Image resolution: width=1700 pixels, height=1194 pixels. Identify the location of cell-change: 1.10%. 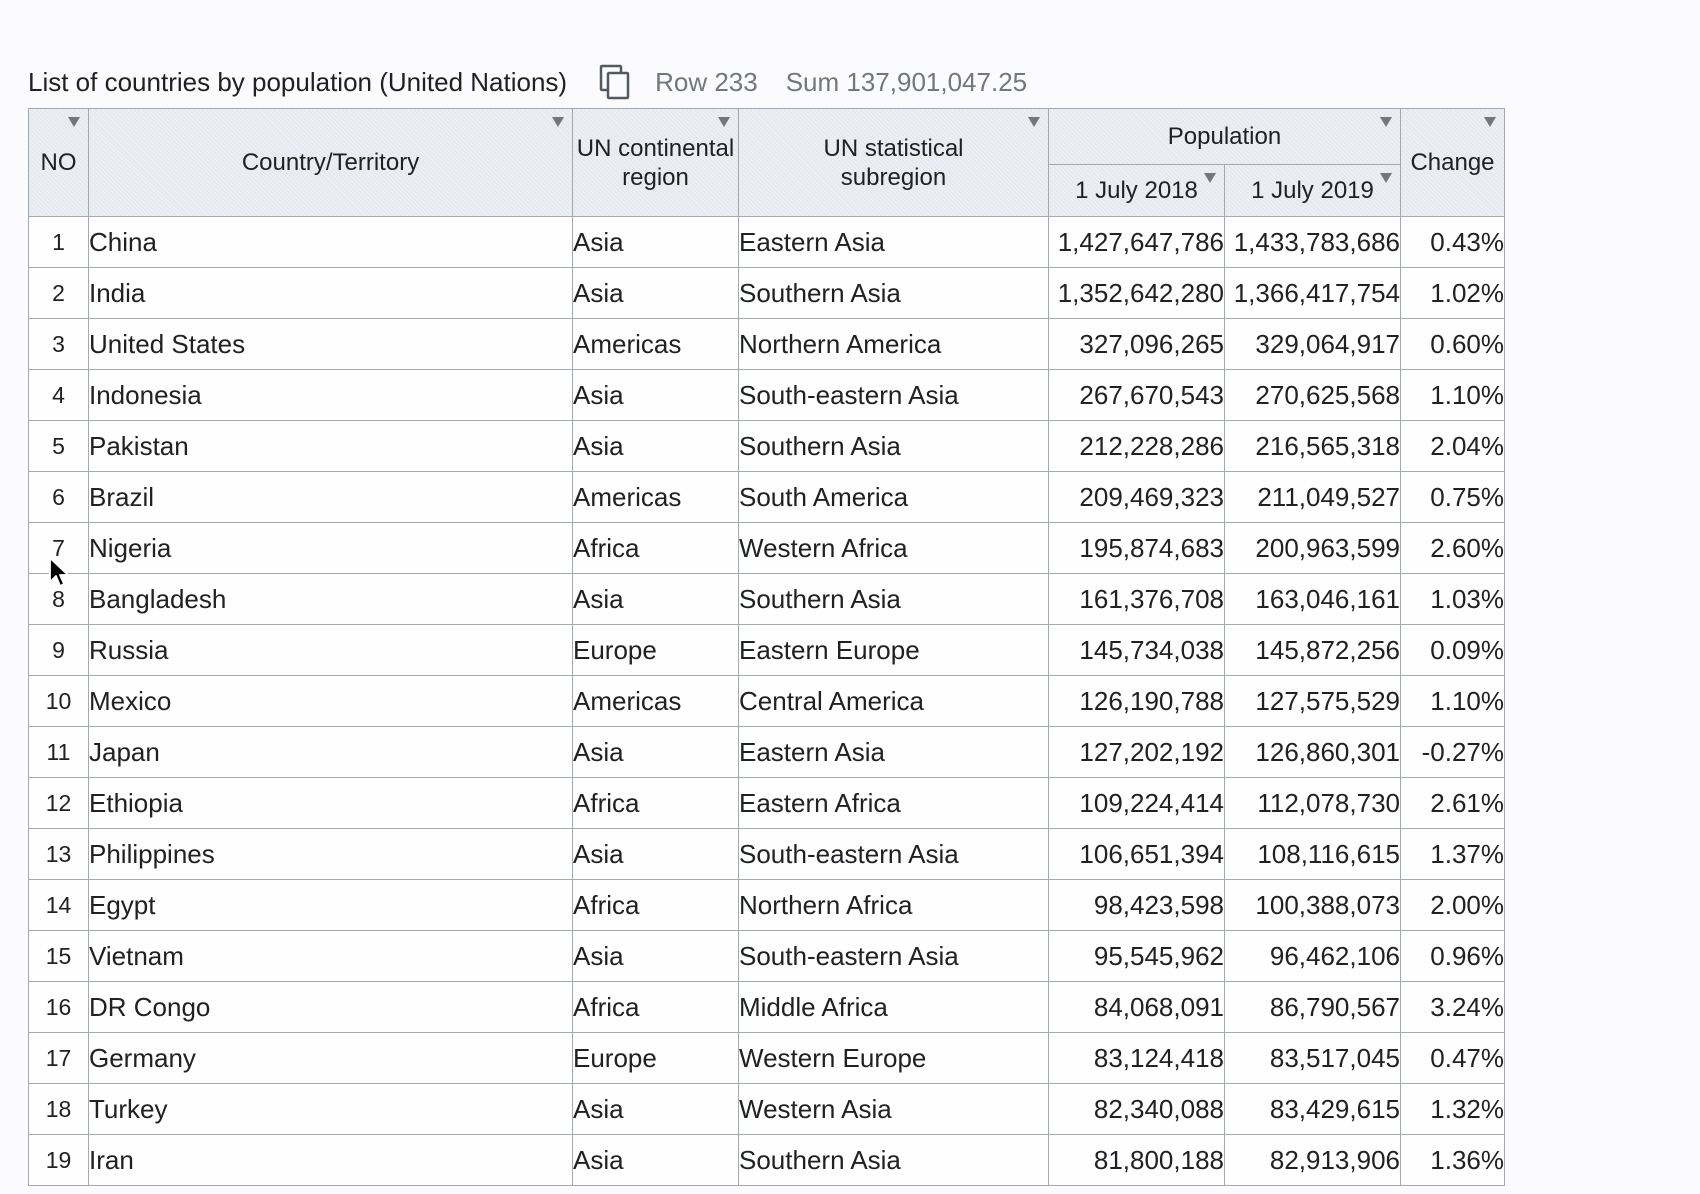
(1452, 395).